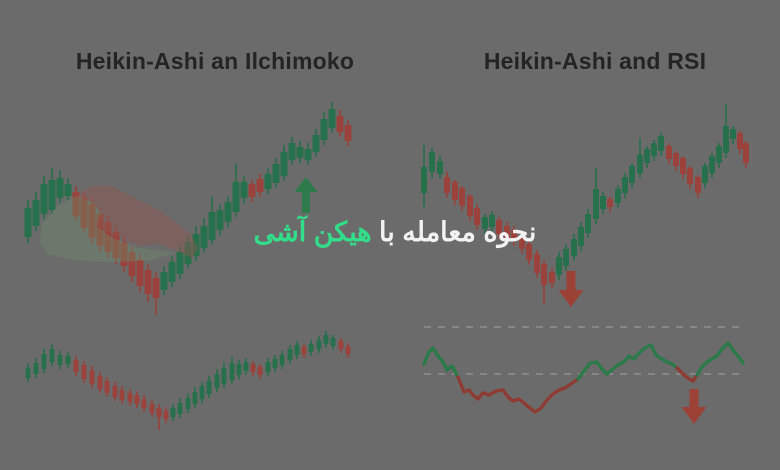 The image size is (780, 470). Describe the element at coordinates (454, 232) in the screenshot. I see `caption-white-text: نحوه معامله با` at that location.